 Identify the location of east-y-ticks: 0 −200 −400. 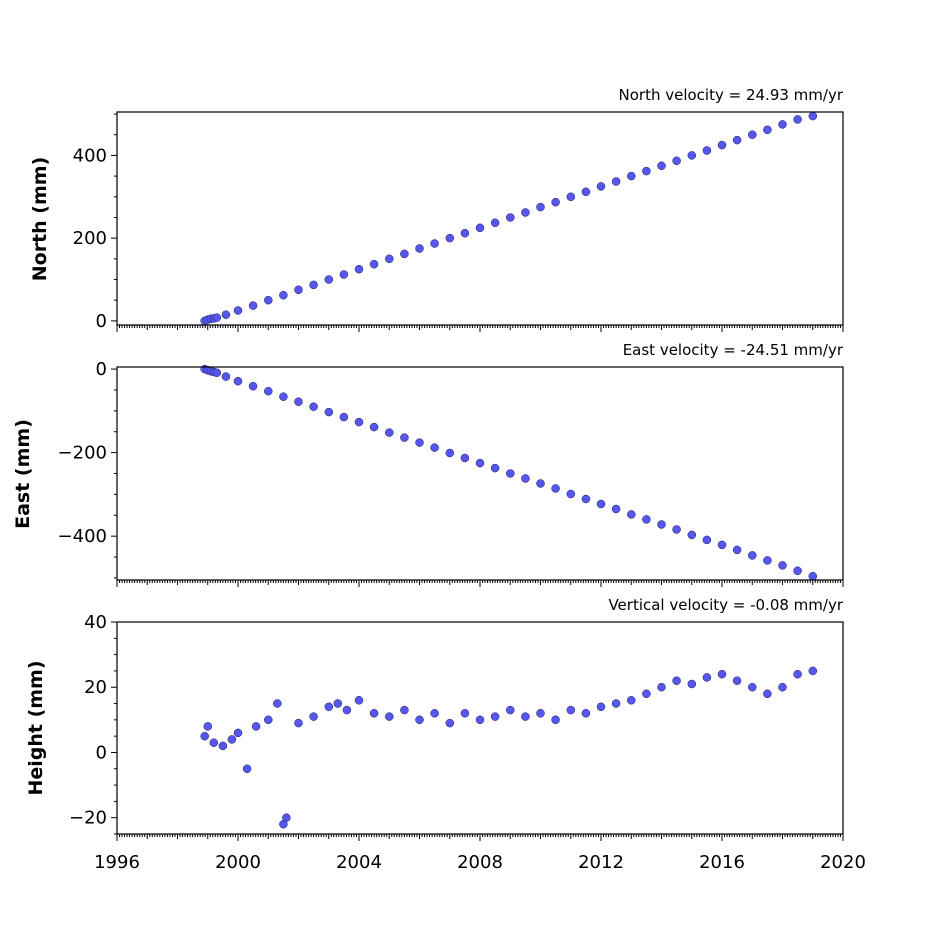
(87, 469).